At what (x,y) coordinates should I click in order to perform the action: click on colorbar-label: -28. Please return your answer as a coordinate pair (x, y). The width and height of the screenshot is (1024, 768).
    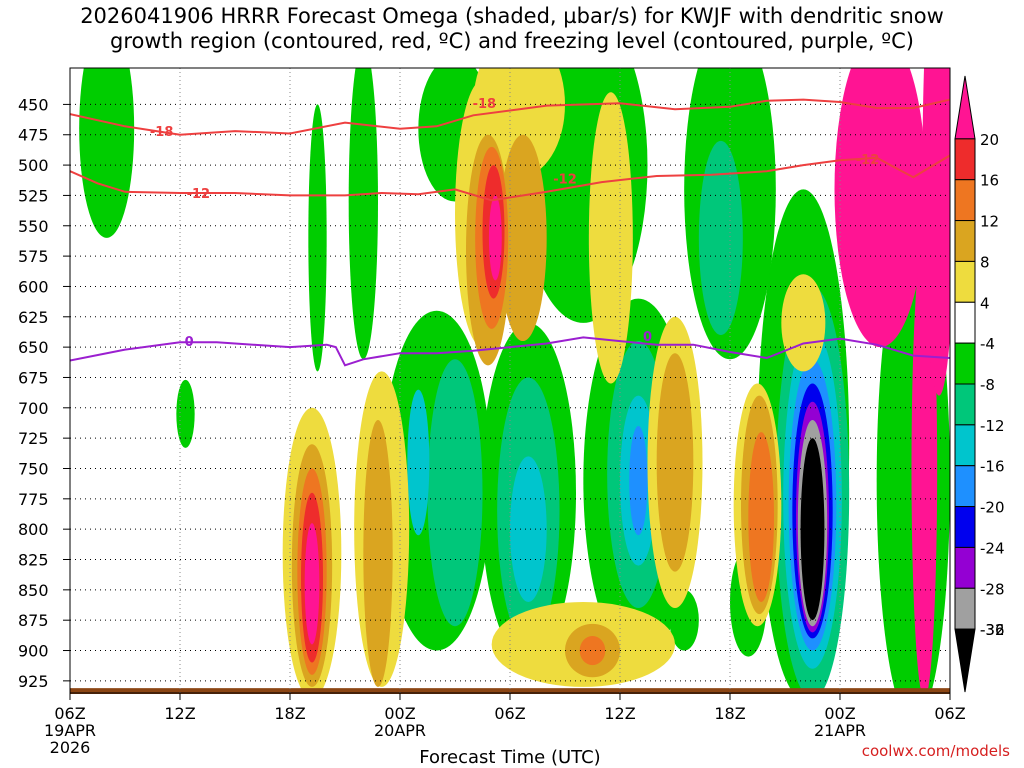
    Looking at the image, I should click on (992, 589).